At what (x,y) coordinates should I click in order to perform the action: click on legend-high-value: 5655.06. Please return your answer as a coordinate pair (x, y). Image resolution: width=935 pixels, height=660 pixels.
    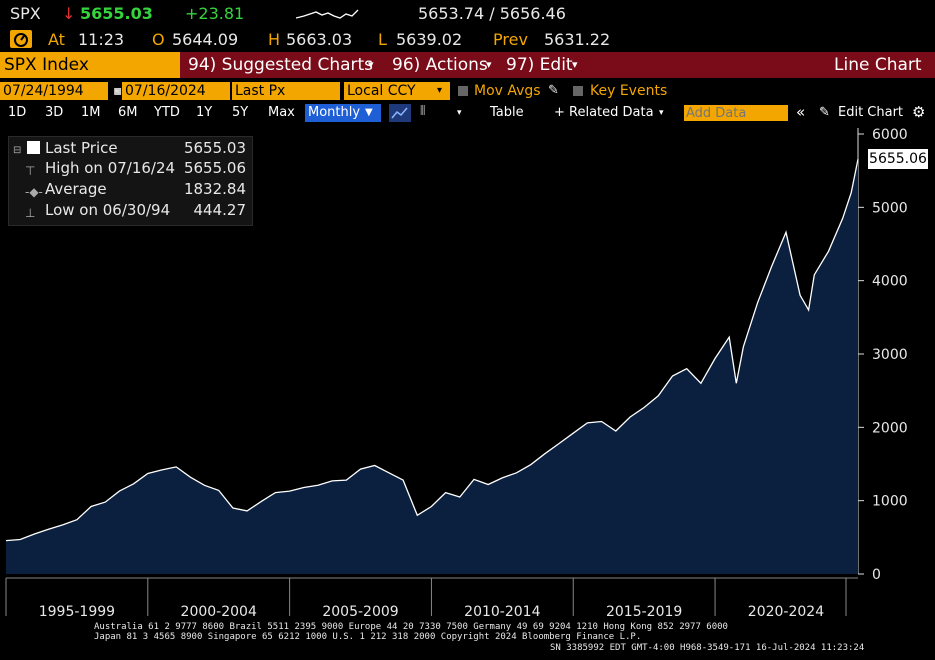
    Looking at the image, I should click on (214, 168).